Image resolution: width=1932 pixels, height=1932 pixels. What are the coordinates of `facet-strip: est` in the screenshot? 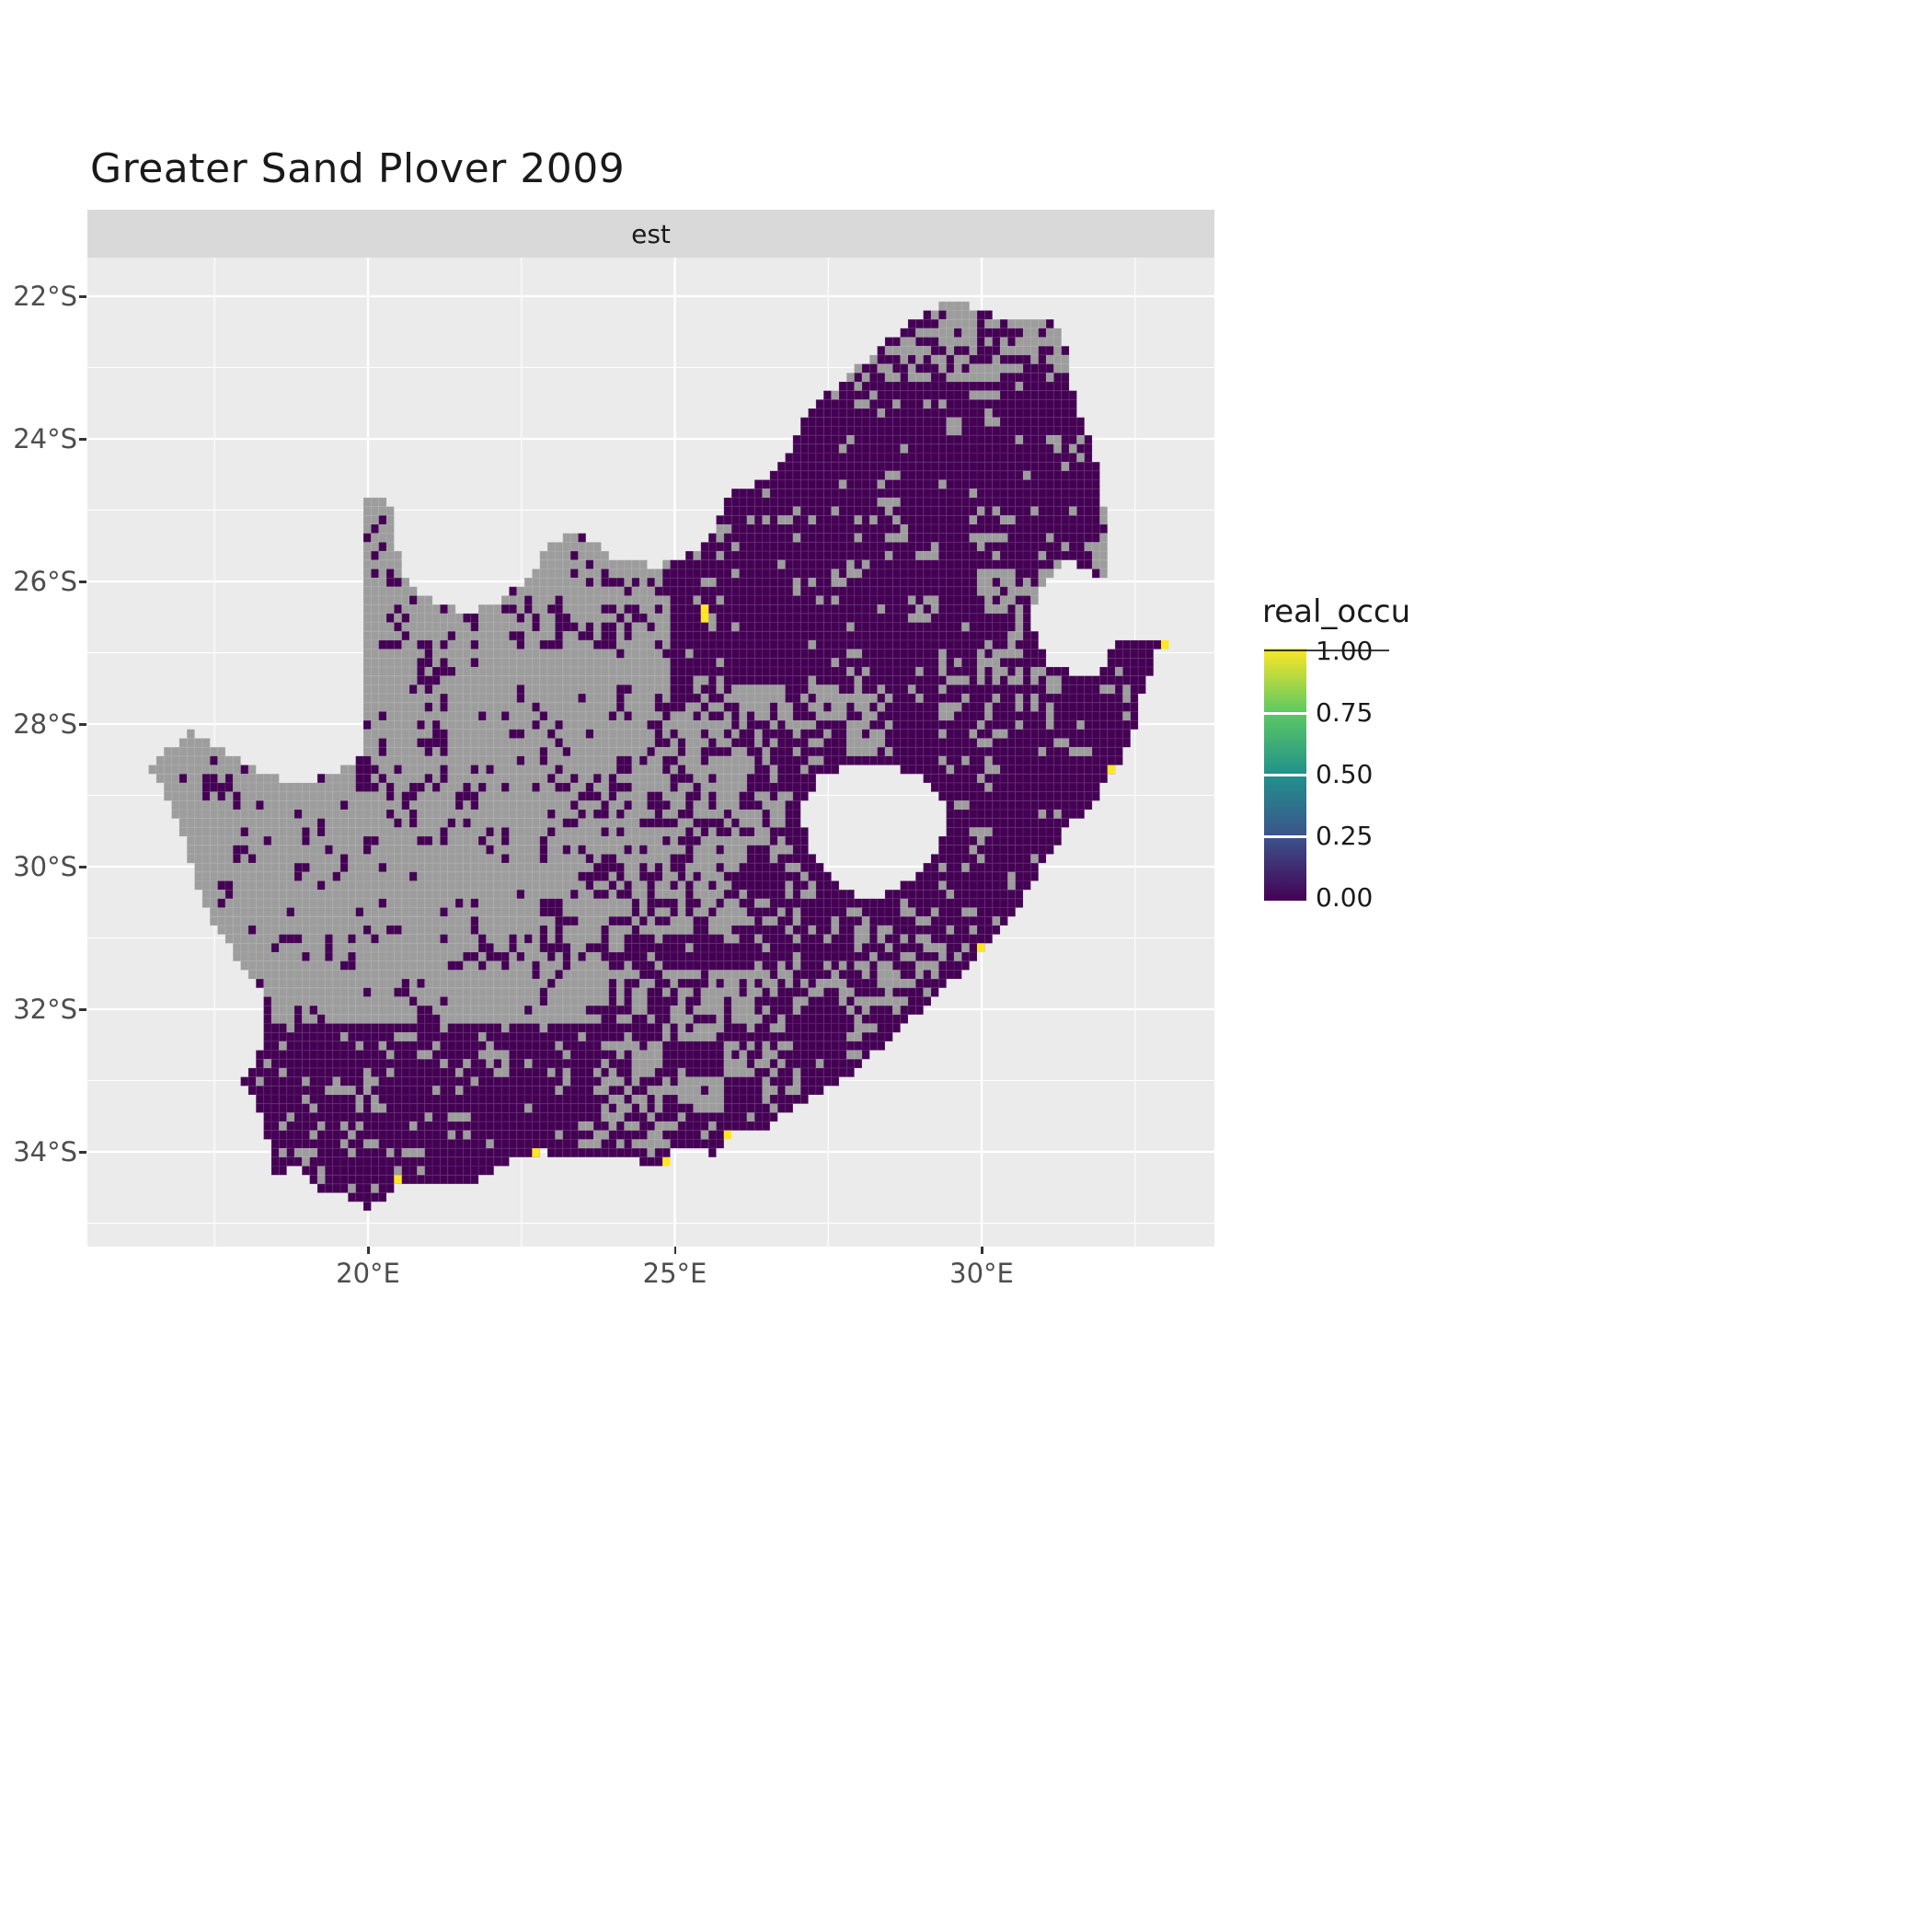 It's located at (650, 234).